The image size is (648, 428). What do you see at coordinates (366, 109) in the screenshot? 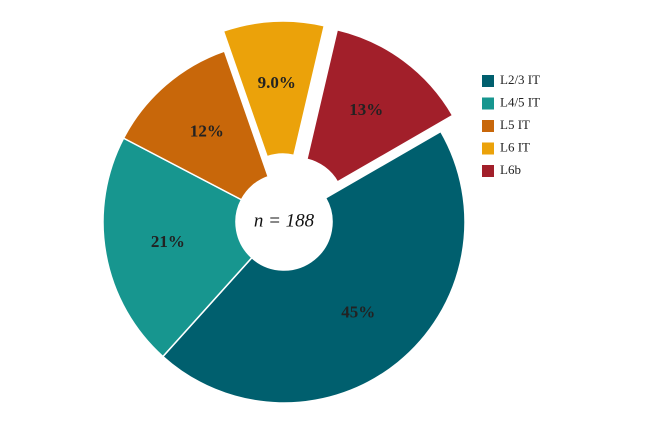
I see `value-label: 13%` at bounding box center [366, 109].